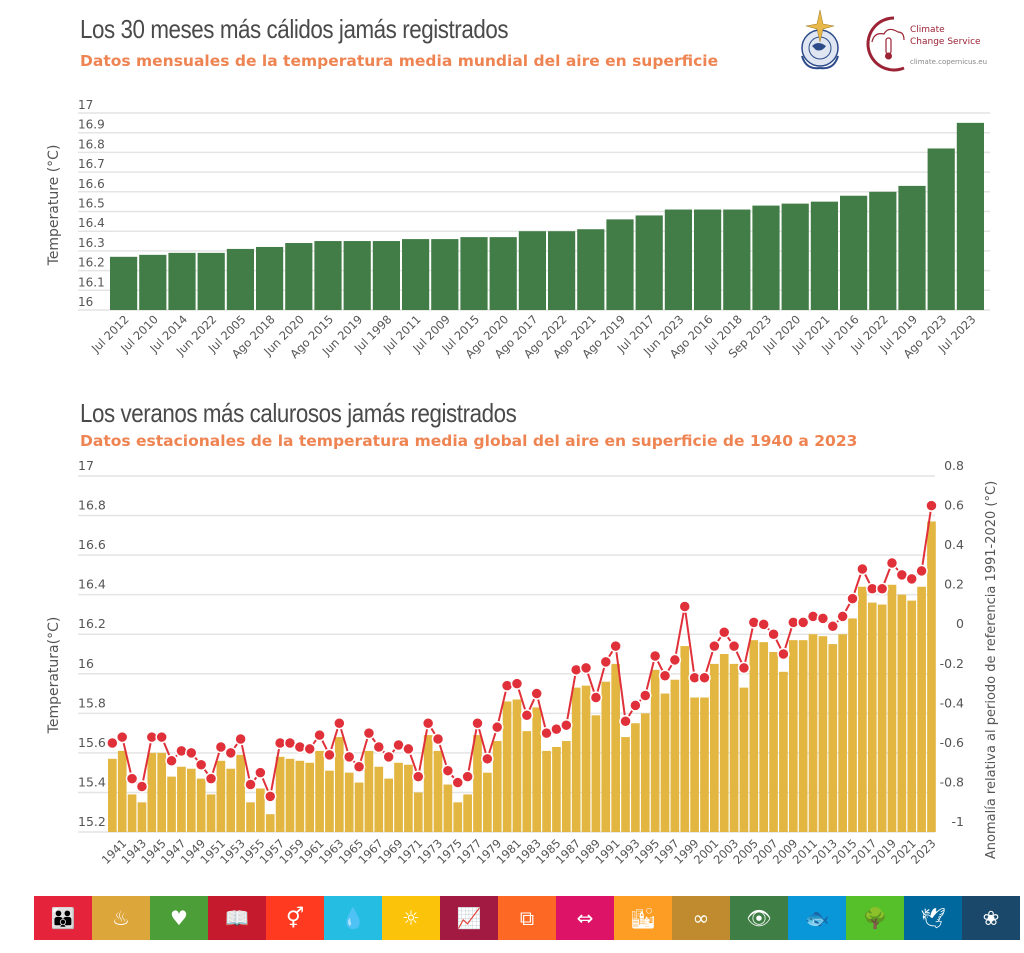 The height and width of the screenshot is (953, 1024). Describe the element at coordinates (958, 821) in the screenshot. I see `chart2-right-y-tick-label: -1` at that location.